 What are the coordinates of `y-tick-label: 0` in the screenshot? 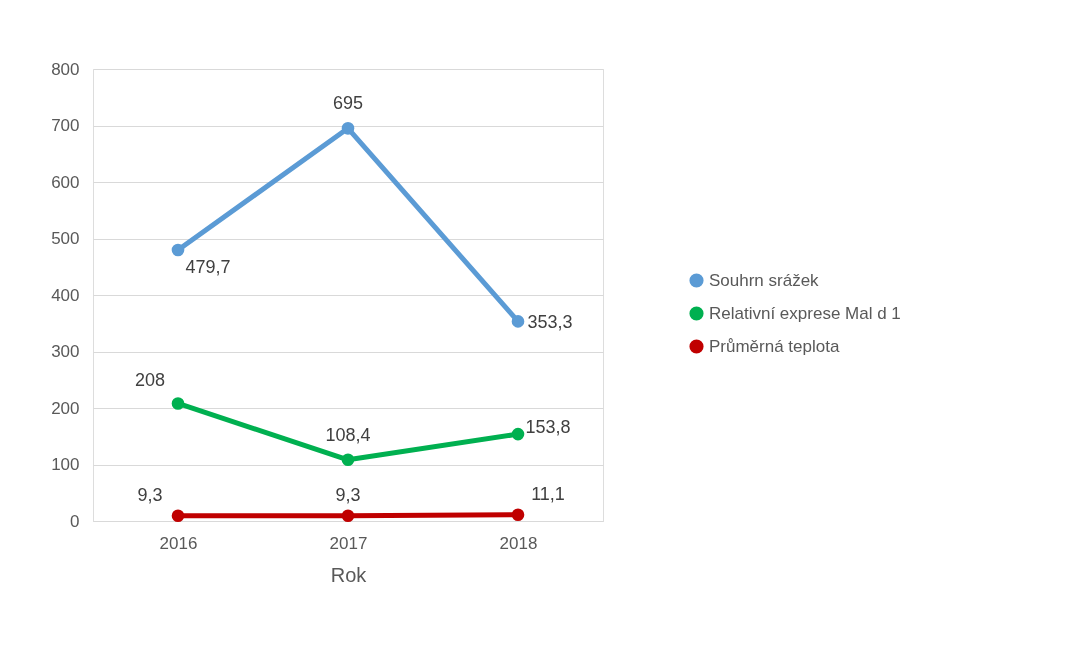 It's located at (75, 521).